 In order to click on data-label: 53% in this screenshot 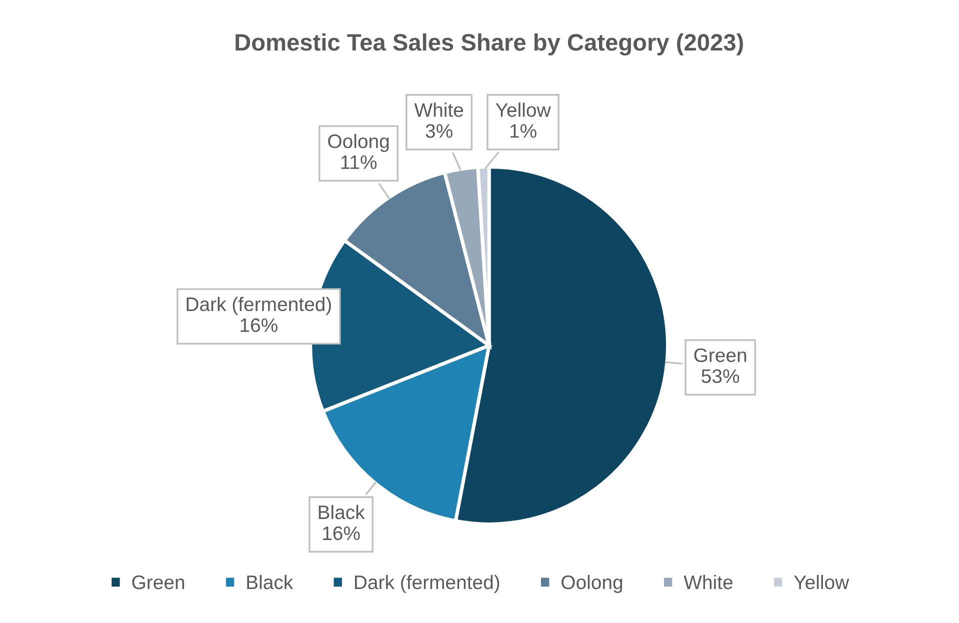, I will do `click(721, 376)`.